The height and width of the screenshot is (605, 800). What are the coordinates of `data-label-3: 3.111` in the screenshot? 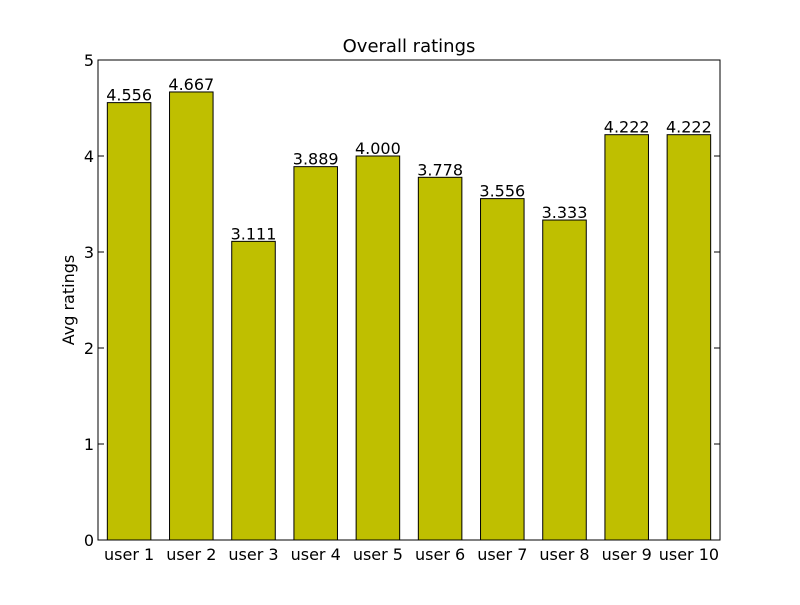 It's located at (254, 233).